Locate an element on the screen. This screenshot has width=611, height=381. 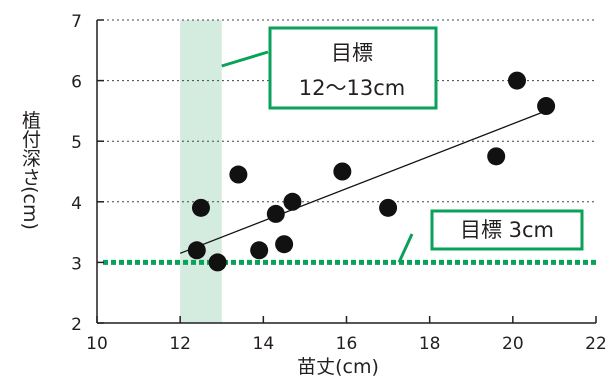
target-band-layer is located at coordinates (201, 171).